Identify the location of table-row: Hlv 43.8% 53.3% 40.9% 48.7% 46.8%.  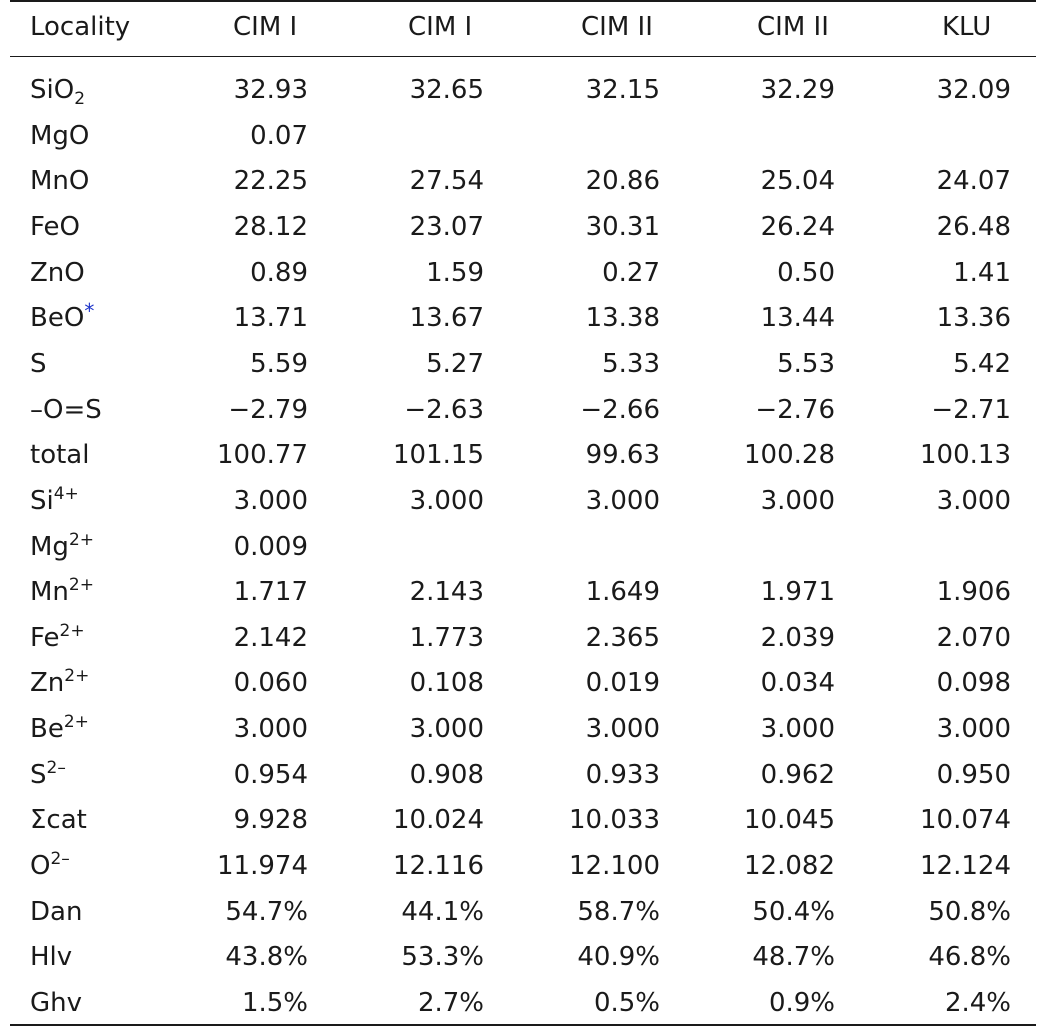
(520, 957).